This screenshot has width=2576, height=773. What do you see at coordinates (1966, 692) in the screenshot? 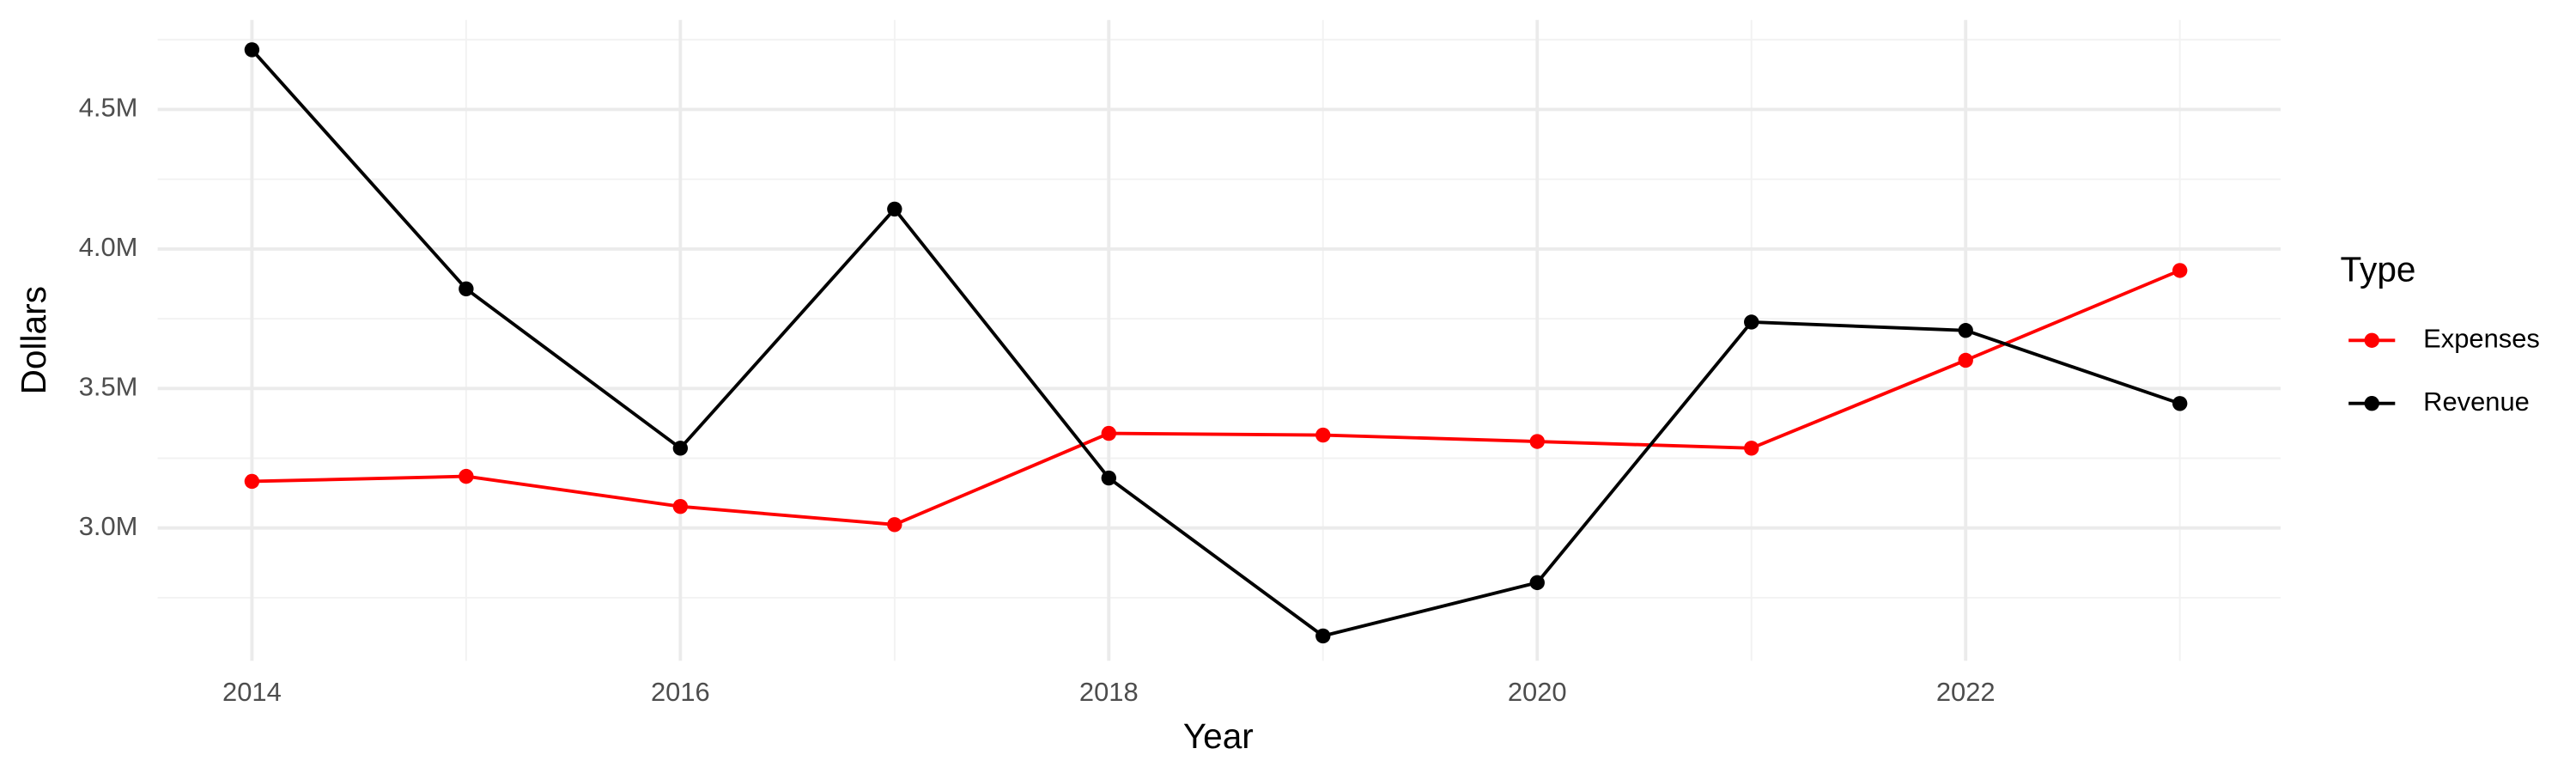
I see `x-tick-label: 2022` at bounding box center [1966, 692].